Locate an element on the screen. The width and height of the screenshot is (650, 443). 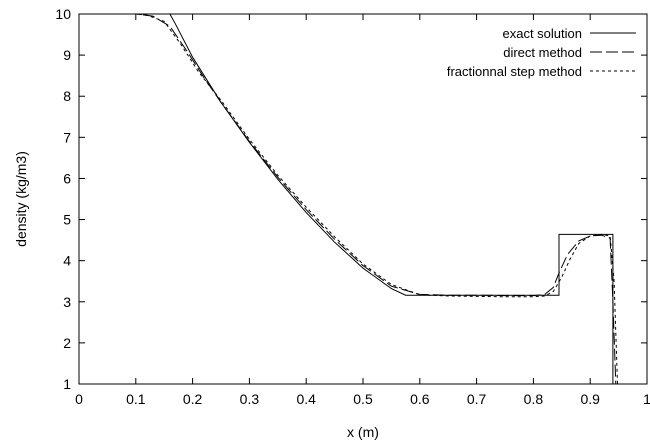
x-tick-label: 0.7 is located at coordinates (477, 399).